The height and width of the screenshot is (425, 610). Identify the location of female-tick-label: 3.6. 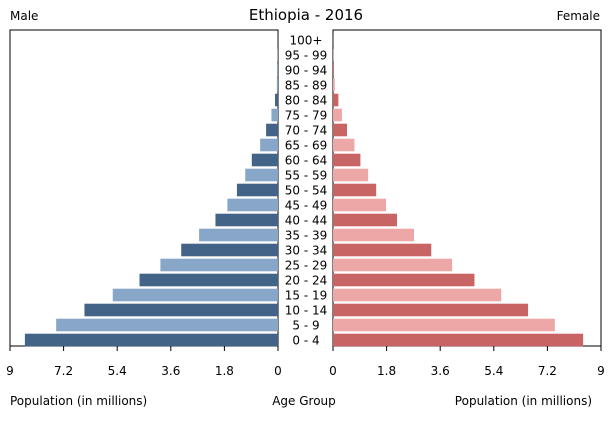
(440, 371).